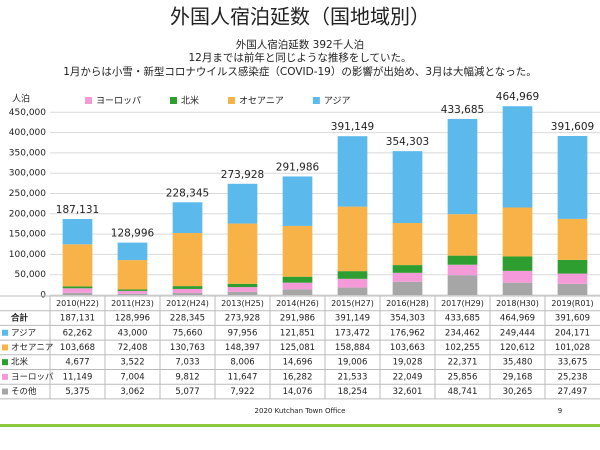 Image resolution: width=600 pixels, height=450 pixels. I want to click on table-cell: 62,262, so click(78, 333).